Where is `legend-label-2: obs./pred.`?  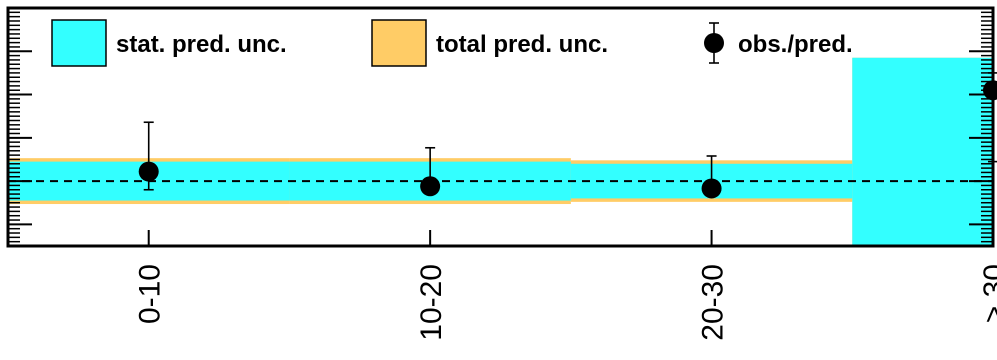
legend-label-2: obs./pred. is located at coordinates (795, 44).